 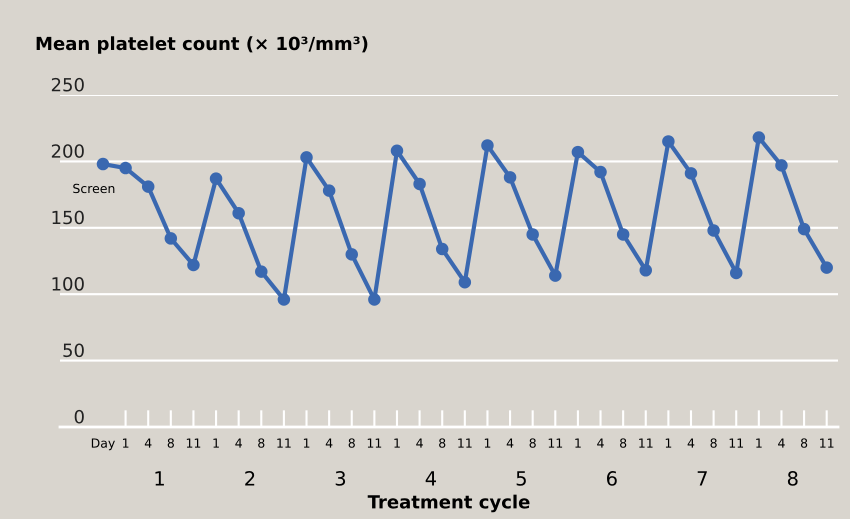 What do you see at coordinates (68, 217) in the screenshot?
I see `y-tick-label: 150` at bounding box center [68, 217].